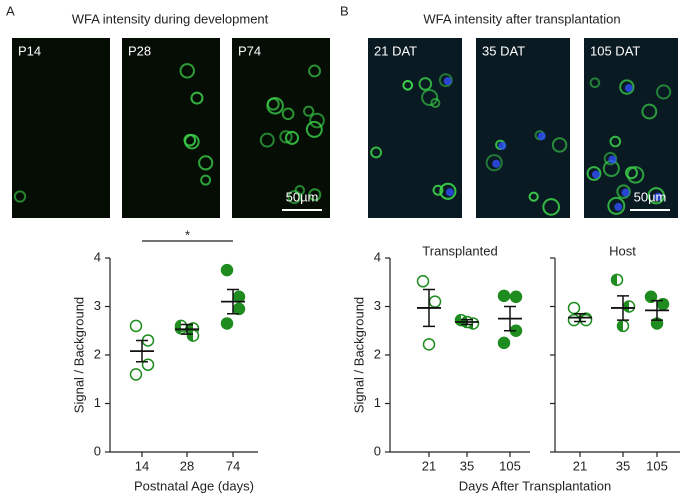  What do you see at coordinates (377, 256) in the screenshot?
I see `y-tick-label: 4` at bounding box center [377, 256].